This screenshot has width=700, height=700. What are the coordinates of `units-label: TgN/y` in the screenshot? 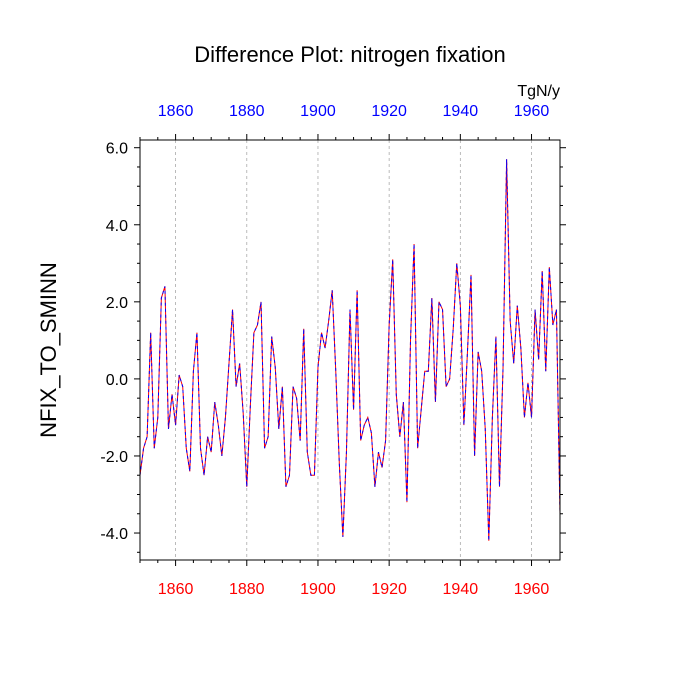 It's located at (538, 91).